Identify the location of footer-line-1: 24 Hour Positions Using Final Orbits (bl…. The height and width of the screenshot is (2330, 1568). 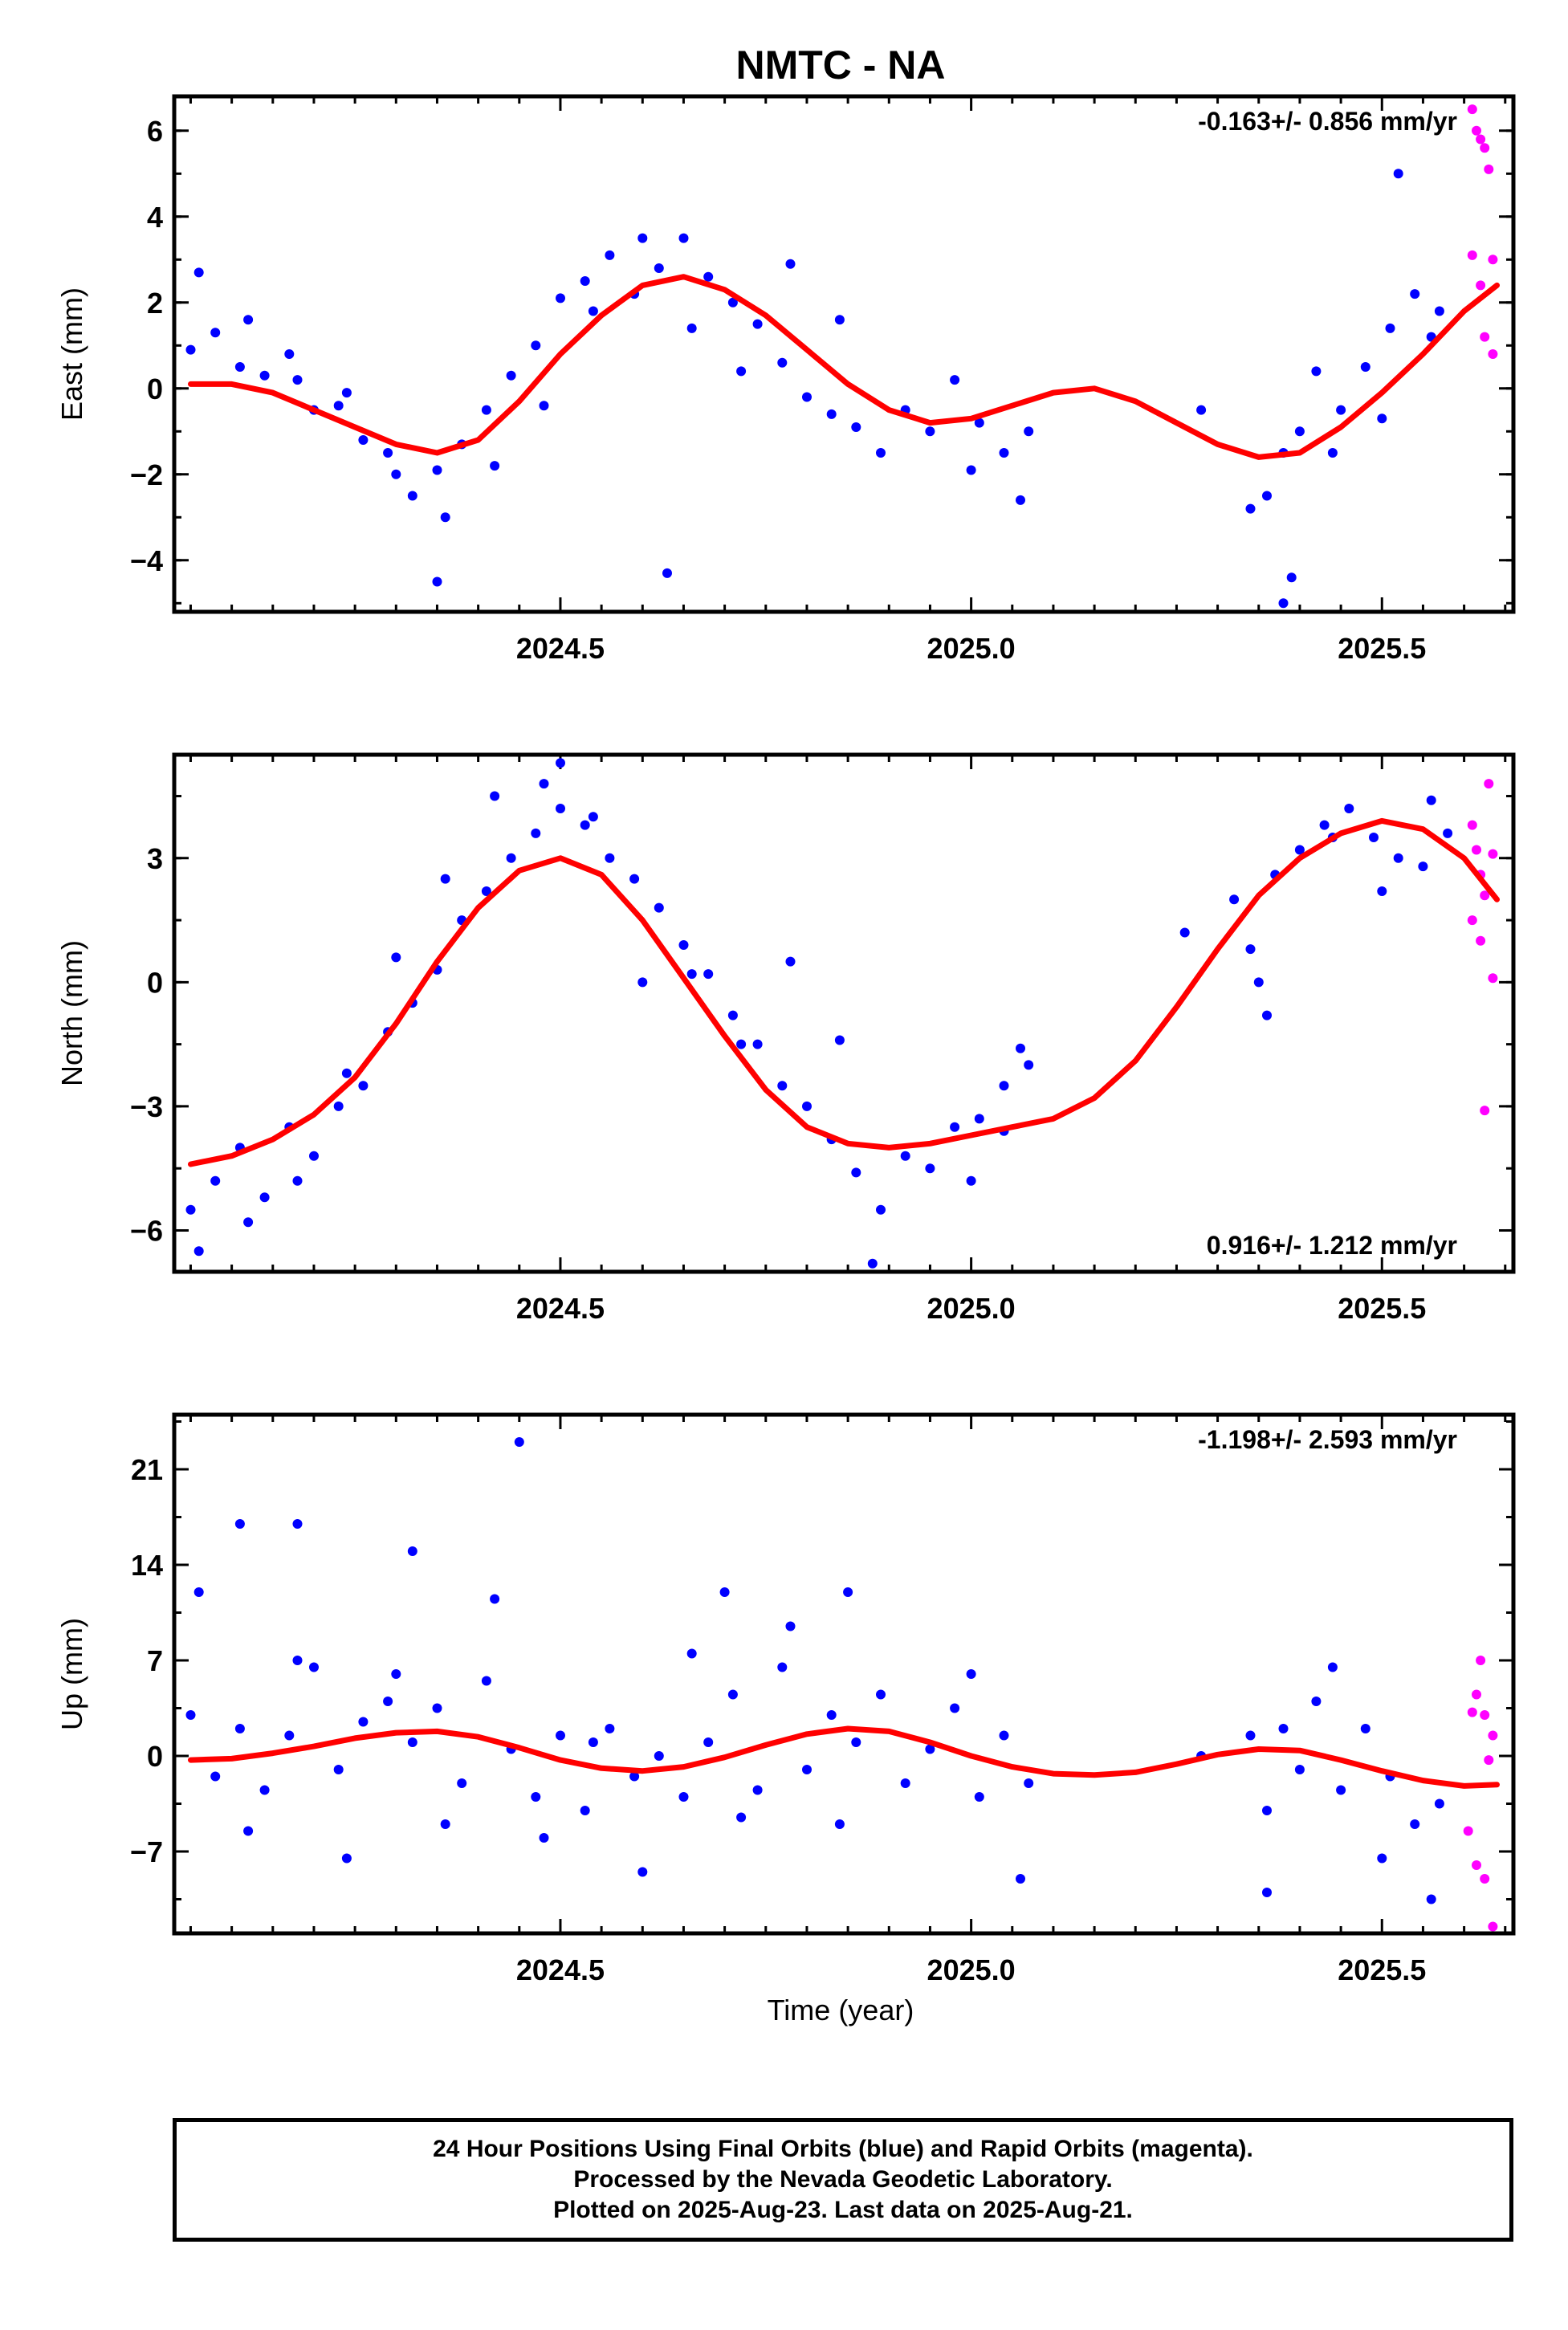
(843, 2149).